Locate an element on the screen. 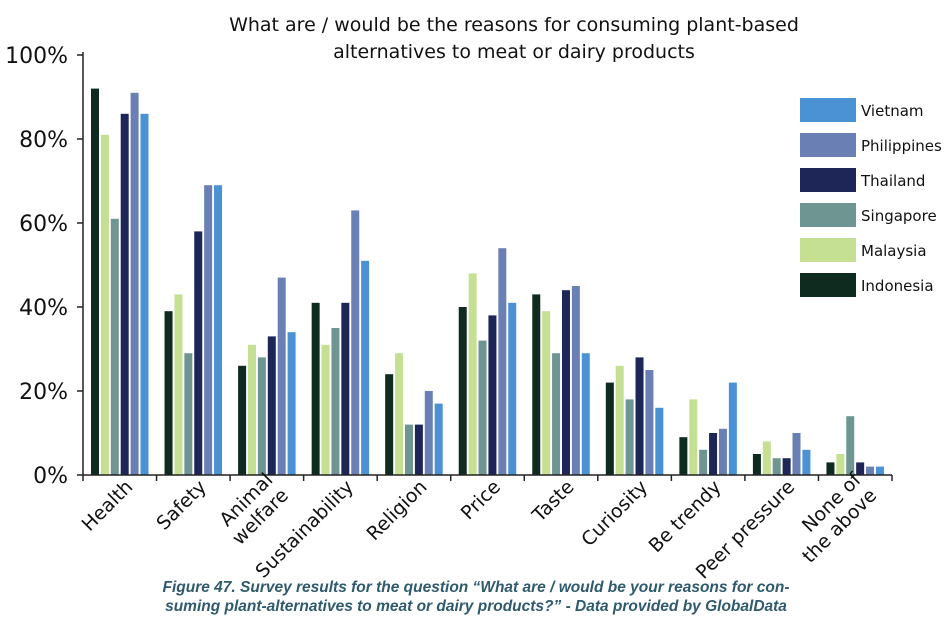  bar-singapore-safety is located at coordinates (188, 414).